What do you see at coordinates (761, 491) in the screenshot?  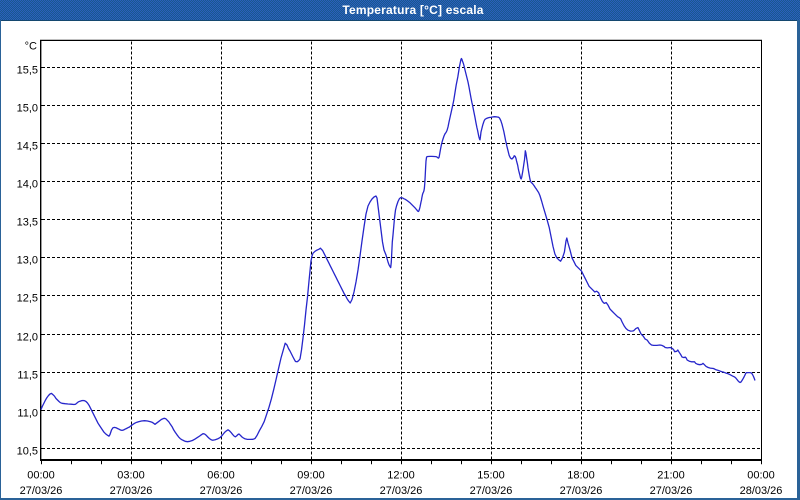 I see `svg-text: 28/03/26` at bounding box center [761, 491].